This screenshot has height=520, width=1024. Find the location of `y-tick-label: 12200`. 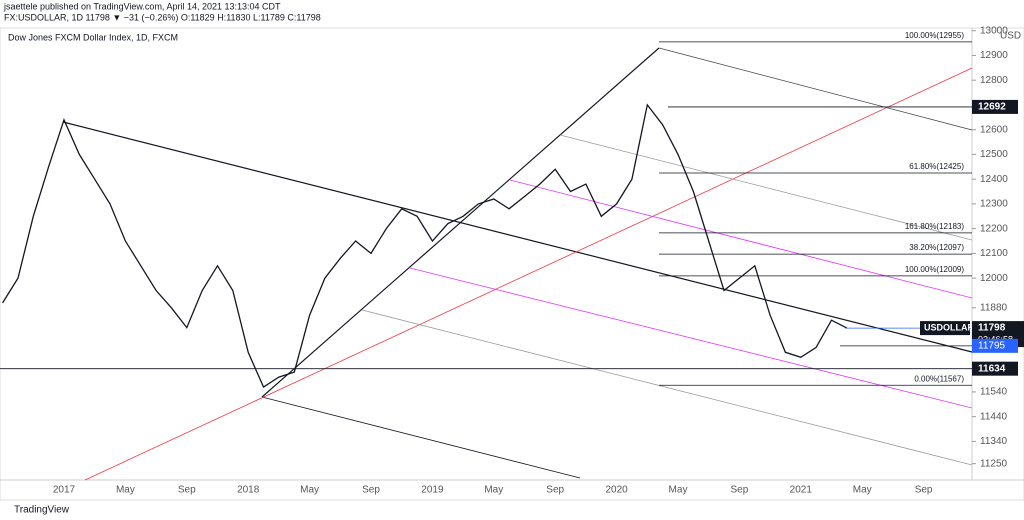

y-tick-label: 12200 is located at coordinates (994, 228).